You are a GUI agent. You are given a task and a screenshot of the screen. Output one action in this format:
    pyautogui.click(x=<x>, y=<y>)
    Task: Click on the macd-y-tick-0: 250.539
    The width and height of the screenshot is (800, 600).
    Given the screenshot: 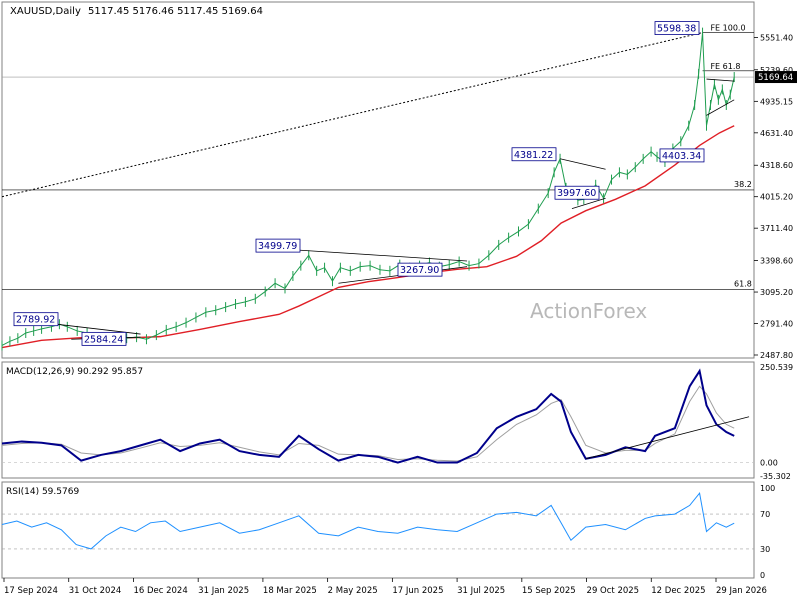 What is the action you would take?
    pyautogui.click(x=776, y=367)
    